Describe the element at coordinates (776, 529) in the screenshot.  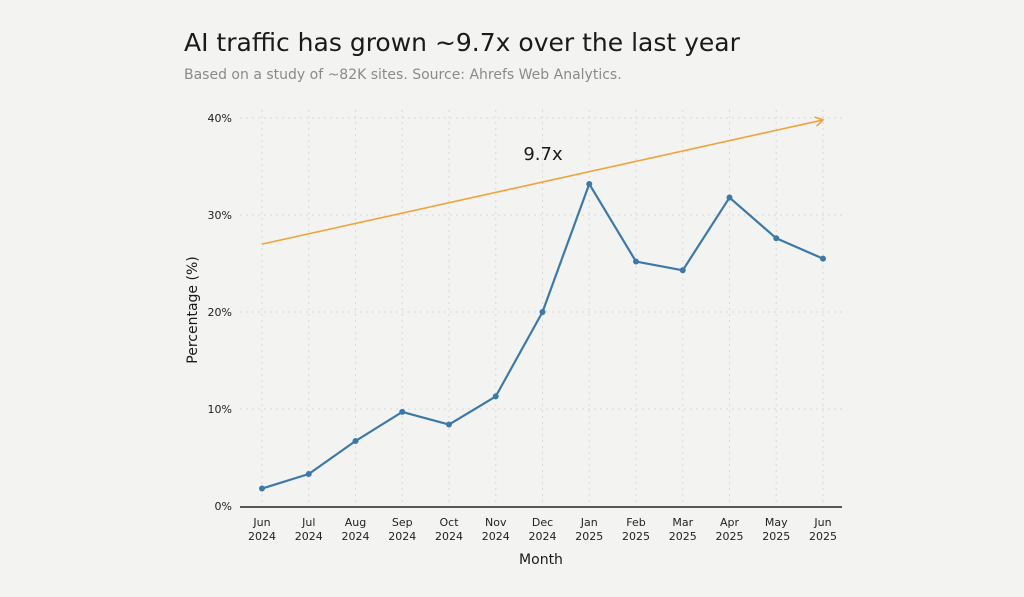
I see `x-tick-label: May 2025` at that location.